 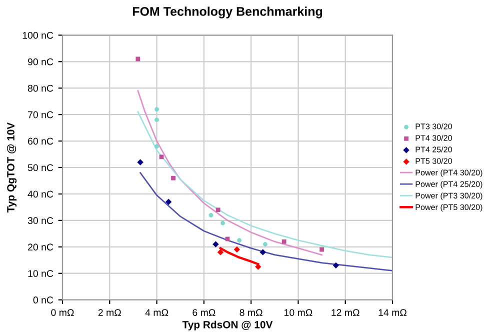 I want to click on y-axis-title: Typ QgTOT @ 10V, so click(x=11, y=167).